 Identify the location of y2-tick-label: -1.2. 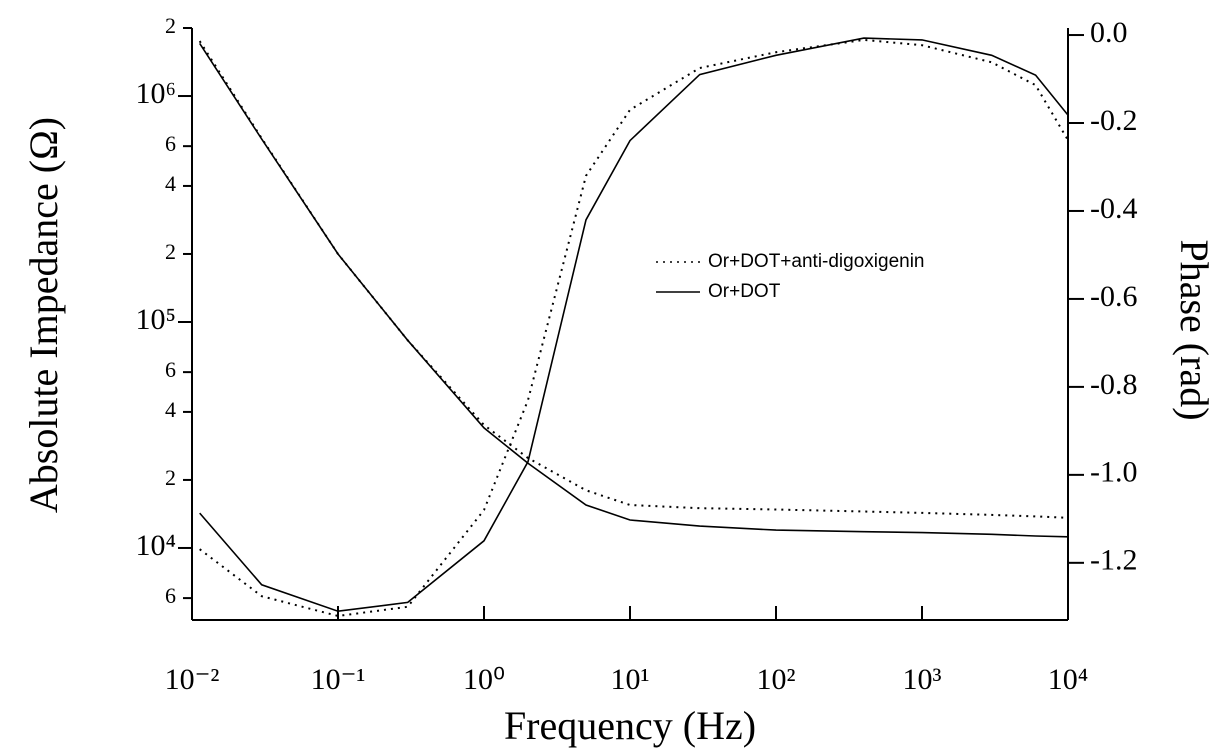
(1114, 560).